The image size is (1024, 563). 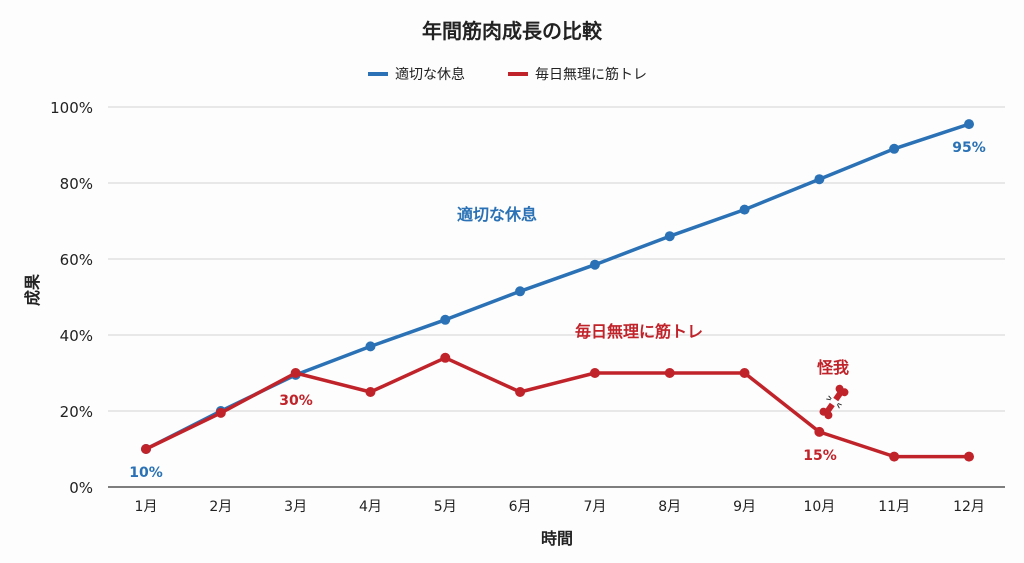 What do you see at coordinates (819, 507) in the screenshot?
I see `x-tick-label: 10月` at bounding box center [819, 507].